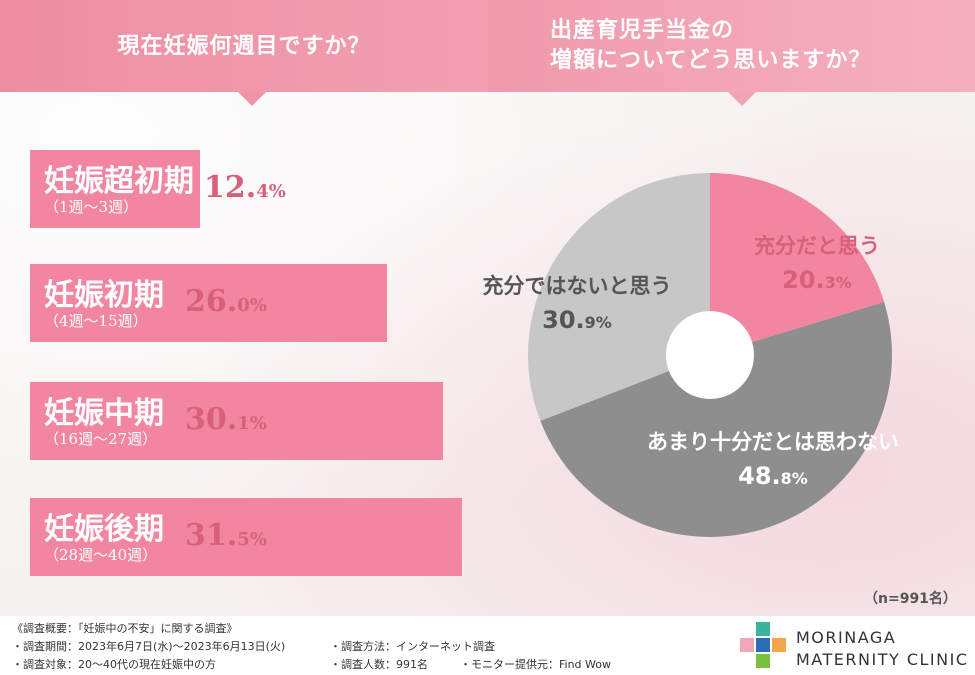 The height and width of the screenshot is (675, 975). I want to click on bar-value-label: 26.0%, so click(226, 301).